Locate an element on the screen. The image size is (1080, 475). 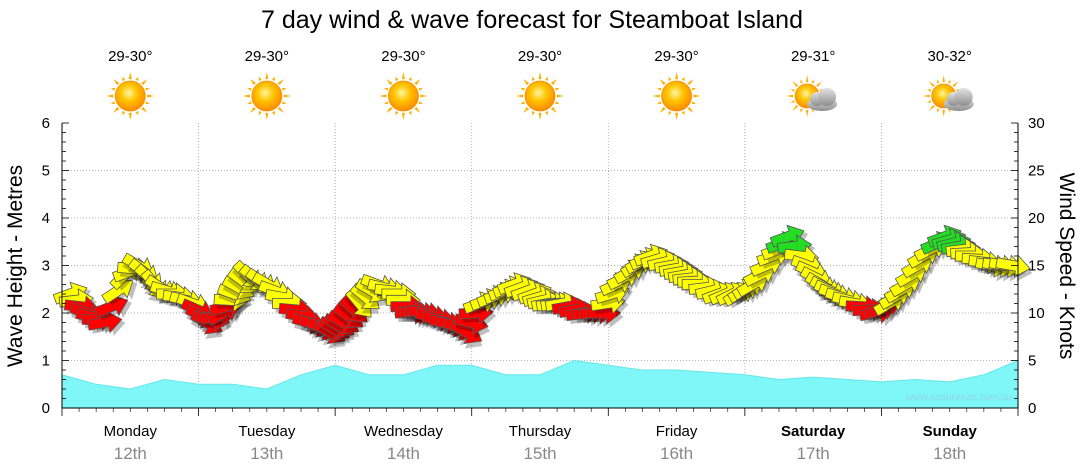
date-label: 15th is located at coordinates (539, 453).